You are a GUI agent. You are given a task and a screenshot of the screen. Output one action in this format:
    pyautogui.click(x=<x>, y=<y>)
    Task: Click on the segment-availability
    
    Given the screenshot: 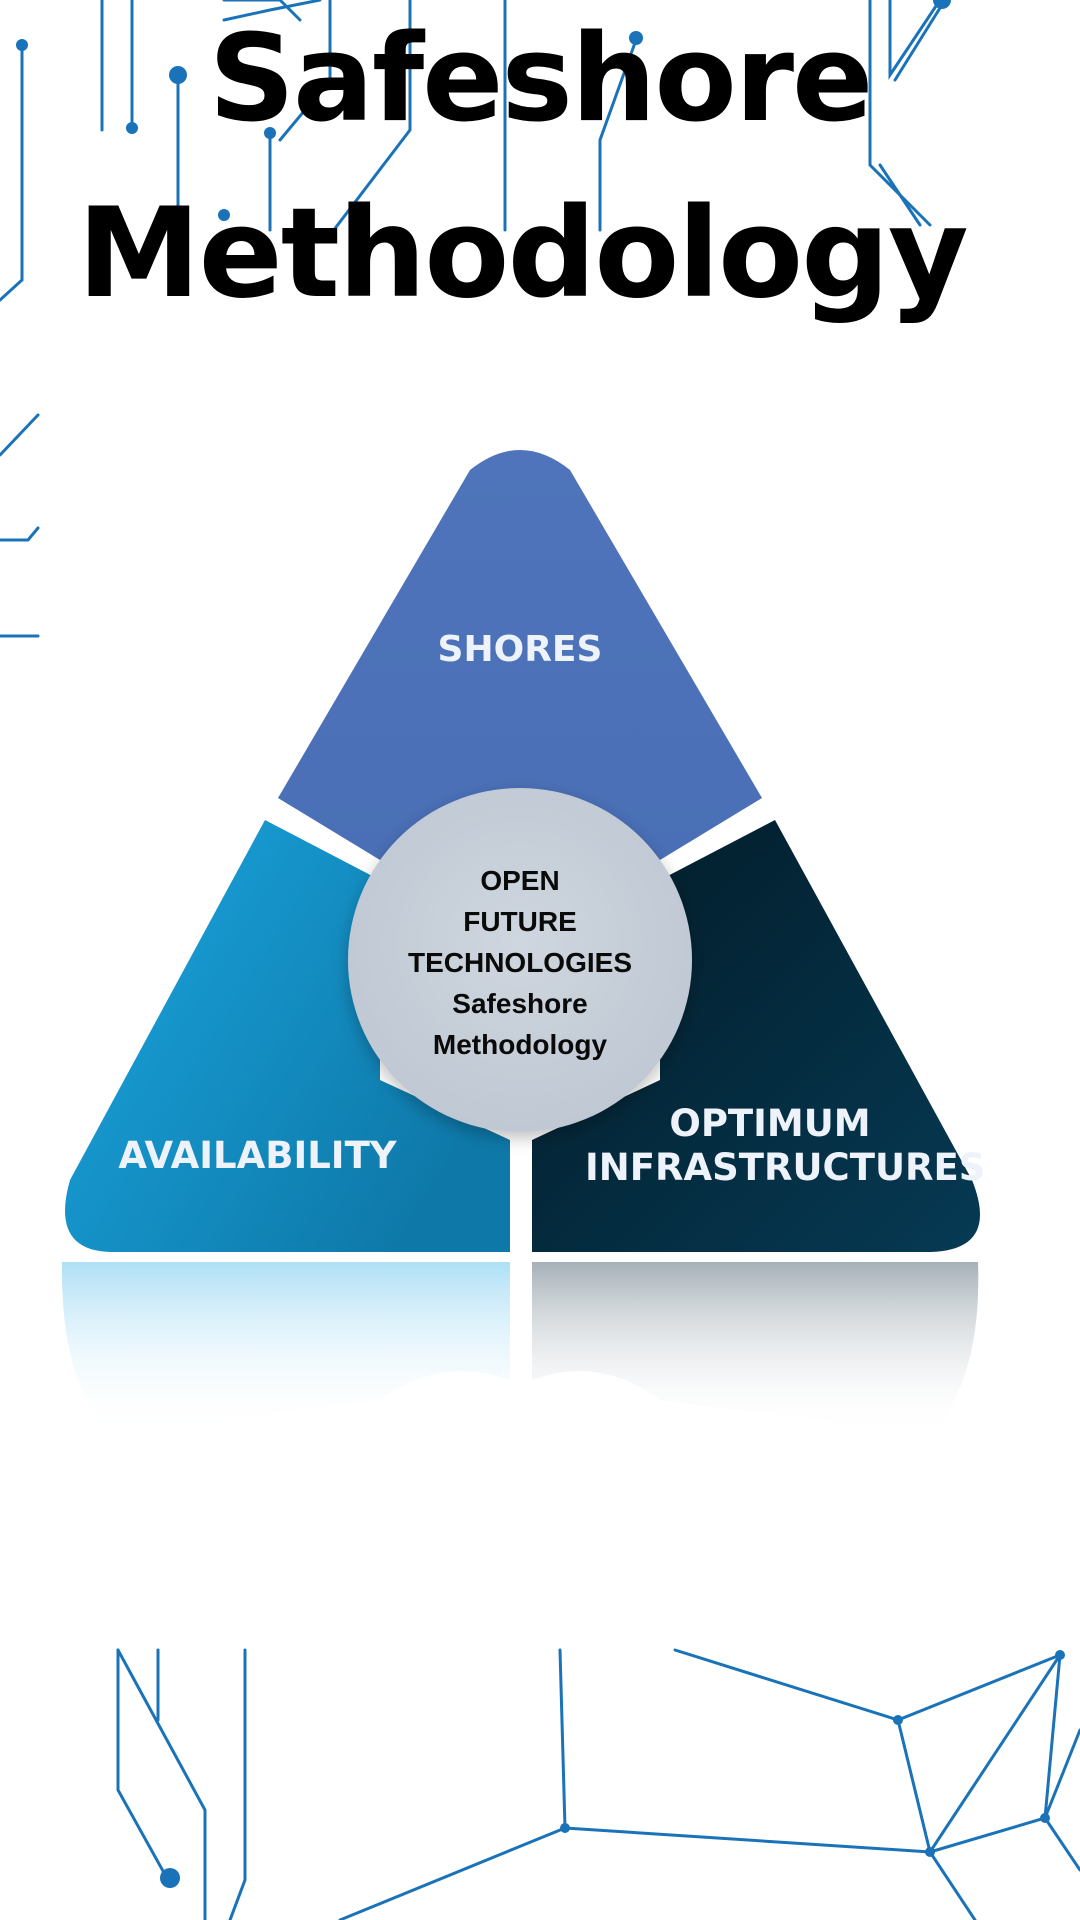 What is the action you would take?
    pyautogui.click(x=287, y=1036)
    